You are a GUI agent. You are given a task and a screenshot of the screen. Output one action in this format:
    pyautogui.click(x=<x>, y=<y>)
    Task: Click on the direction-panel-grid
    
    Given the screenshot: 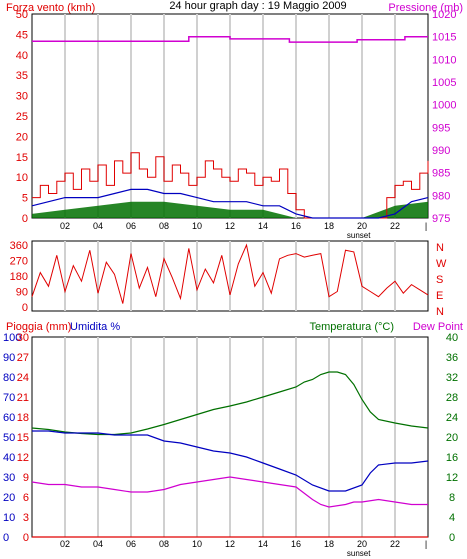 What is the action you would take?
    pyautogui.click(x=230, y=276)
    